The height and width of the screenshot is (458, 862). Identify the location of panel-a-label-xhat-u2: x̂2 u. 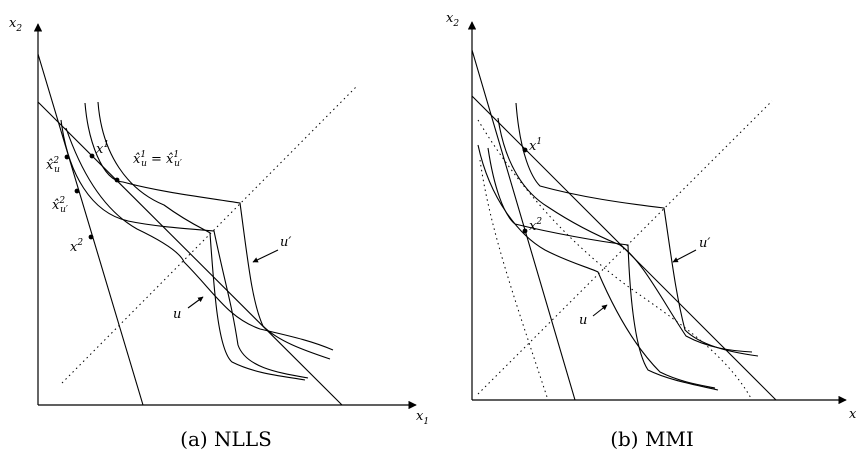
(53, 165).